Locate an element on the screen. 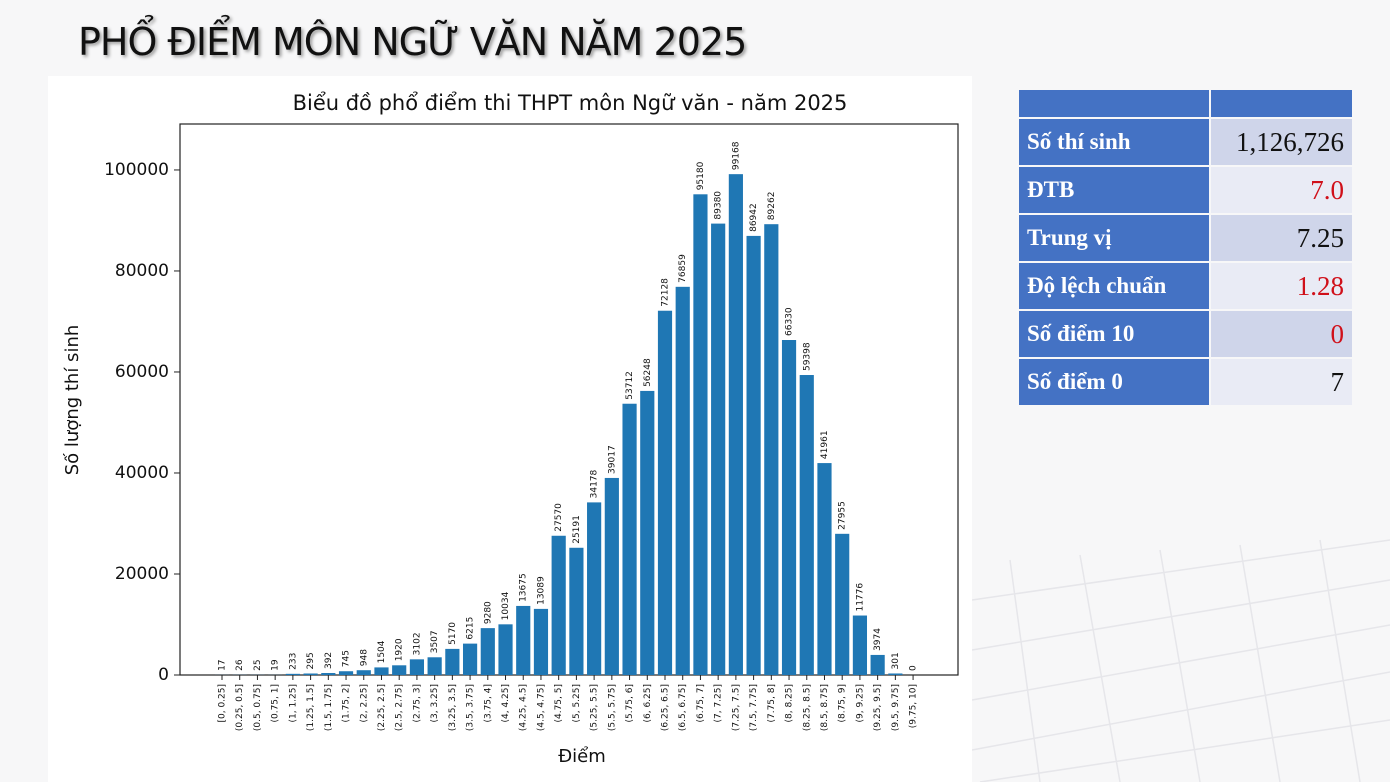  value-label: 5170 is located at coordinates (453, 633).